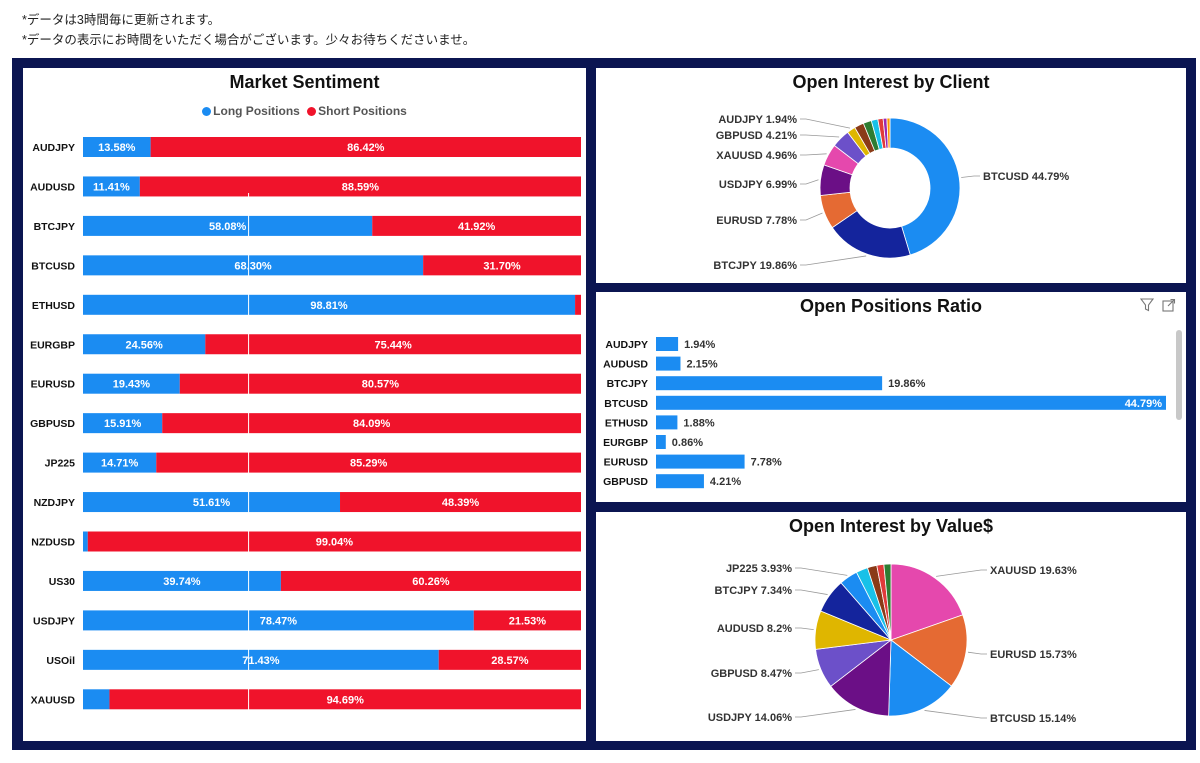  Describe the element at coordinates (62, 582) in the screenshot. I see `category-label-us30: US30` at that location.